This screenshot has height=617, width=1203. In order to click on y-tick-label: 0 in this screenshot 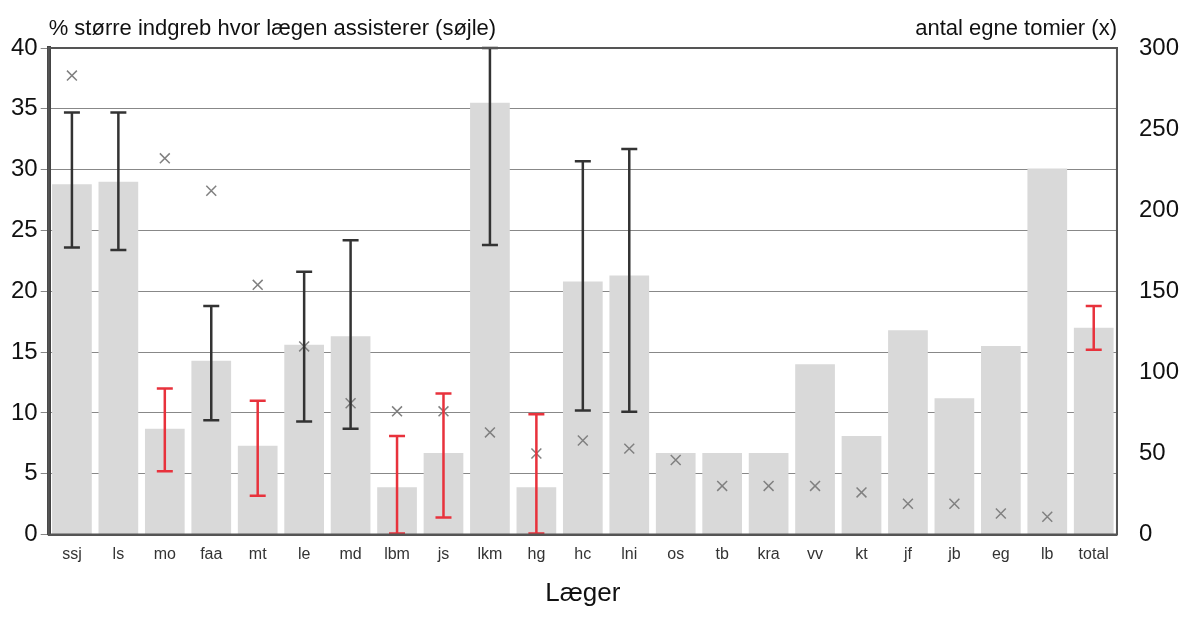, I will do `click(31, 533)`.